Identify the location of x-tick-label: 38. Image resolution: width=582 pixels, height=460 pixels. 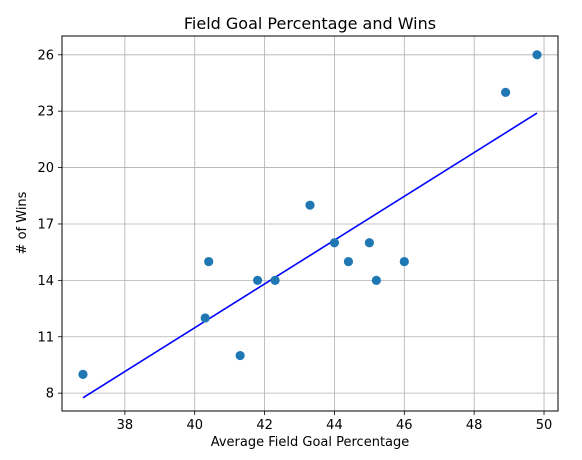
(125, 425).